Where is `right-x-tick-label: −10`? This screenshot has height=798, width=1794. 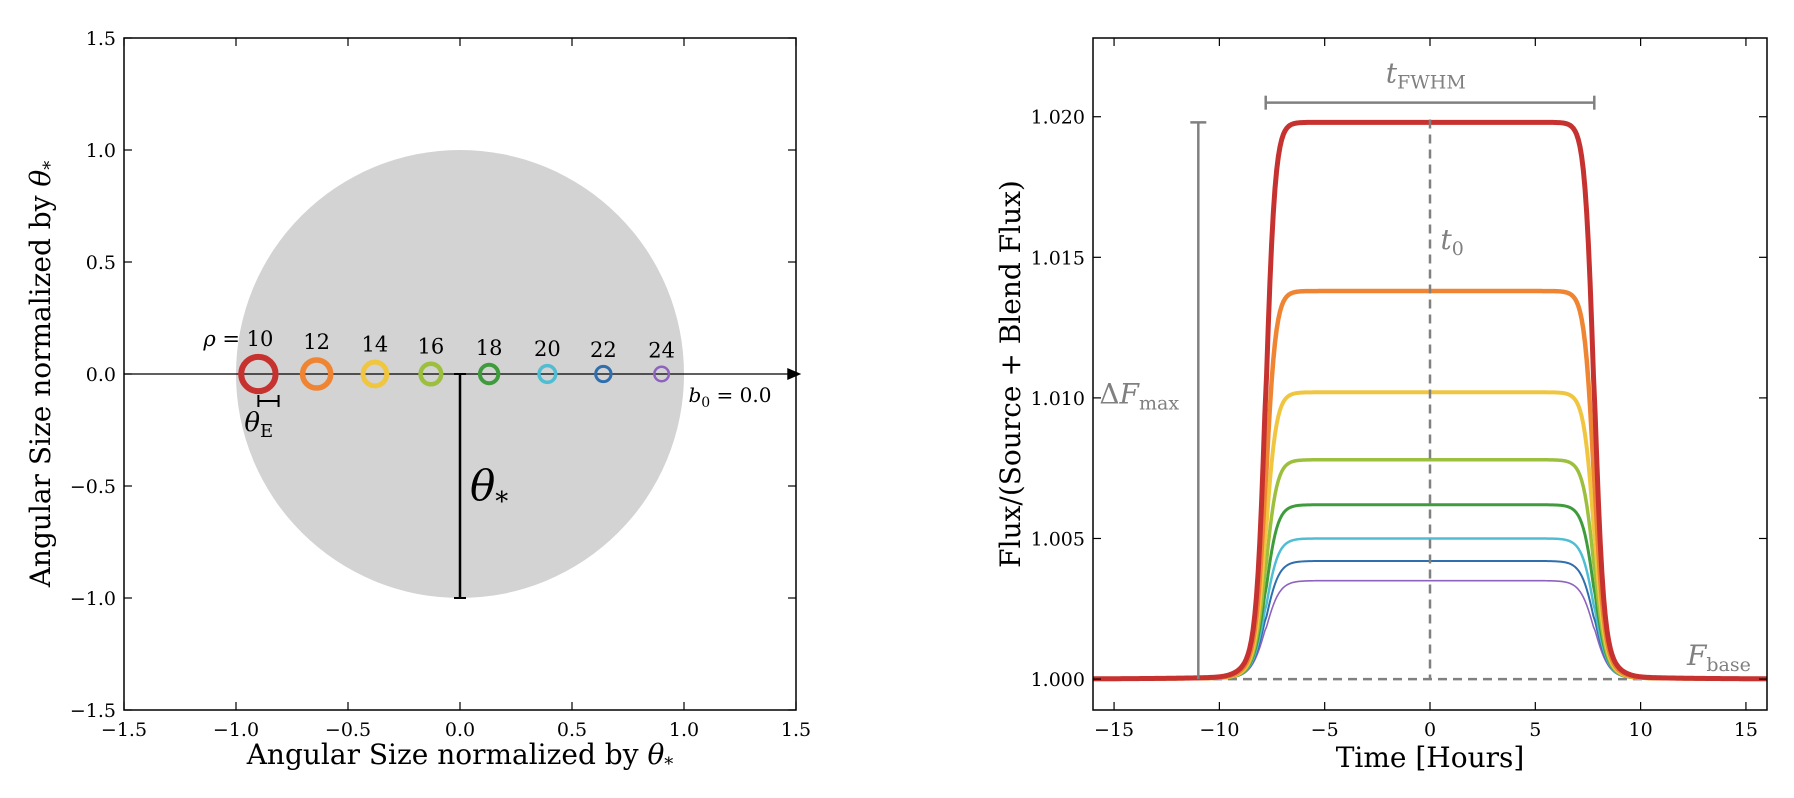
right-x-tick-label: −10 is located at coordinates (1219, 730).